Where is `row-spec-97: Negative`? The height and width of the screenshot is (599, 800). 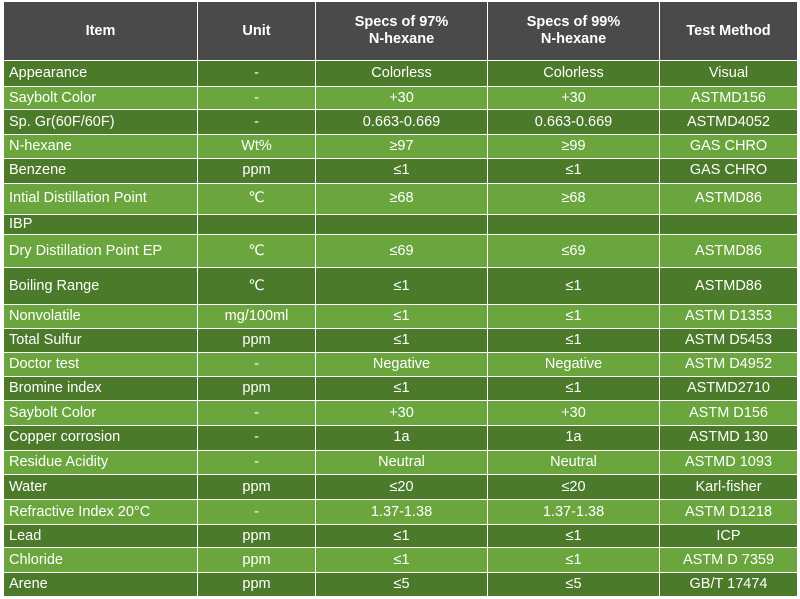
row-spec-97: Negative is located at coordinates (401, 364).